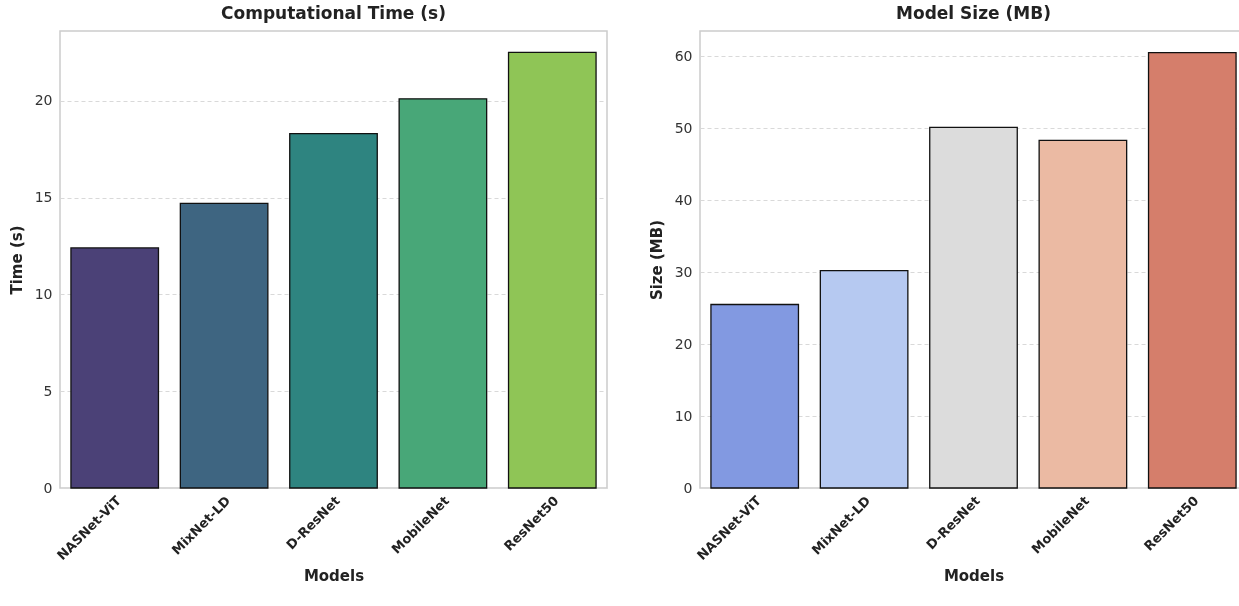  Describe the element at coordinates (683, 55) in the screenshot. I see `y-tick-label: 60` at that location.